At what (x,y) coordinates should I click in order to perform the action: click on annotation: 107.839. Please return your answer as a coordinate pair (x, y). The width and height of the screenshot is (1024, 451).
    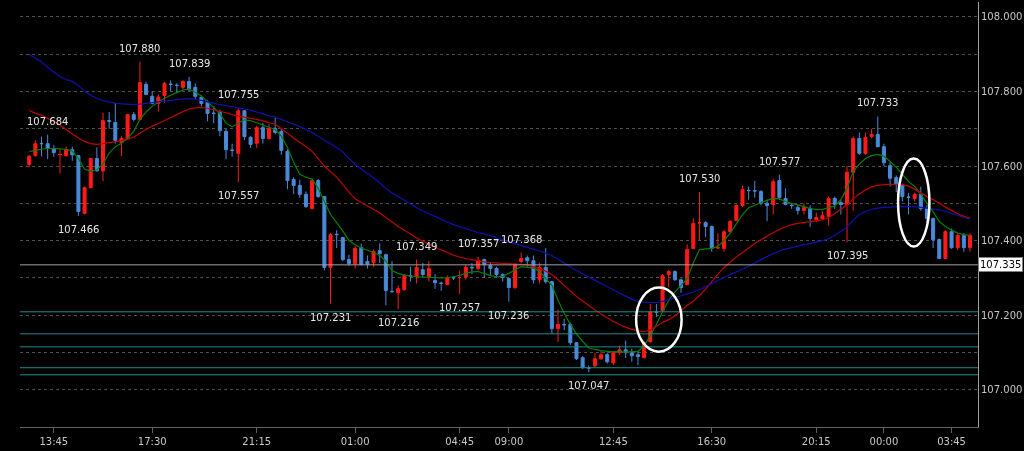
    Looking at the image, I should click on (190, 63).